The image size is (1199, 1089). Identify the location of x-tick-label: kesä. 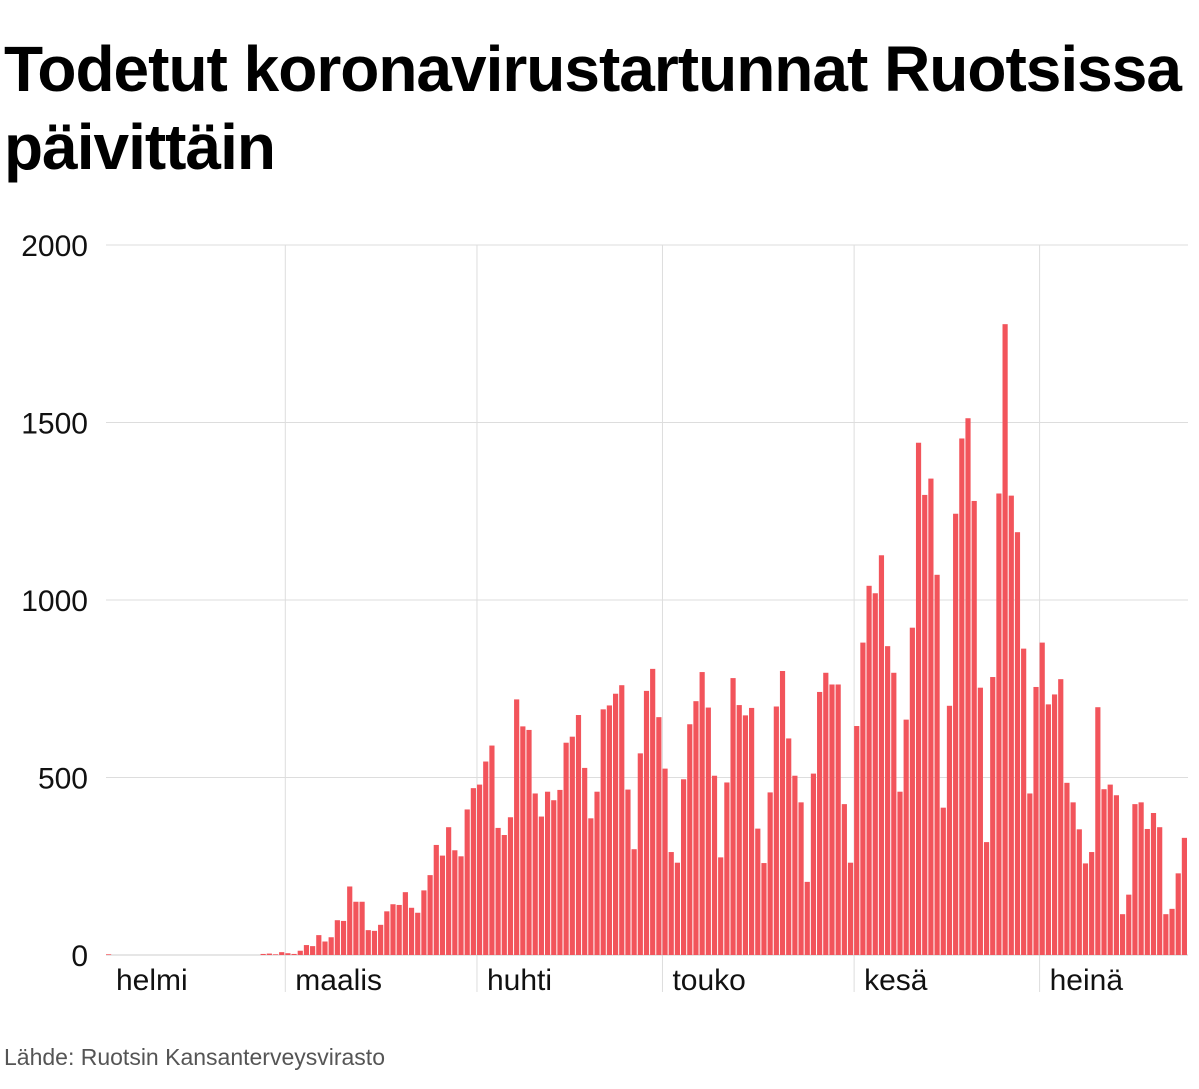
(896, 980).